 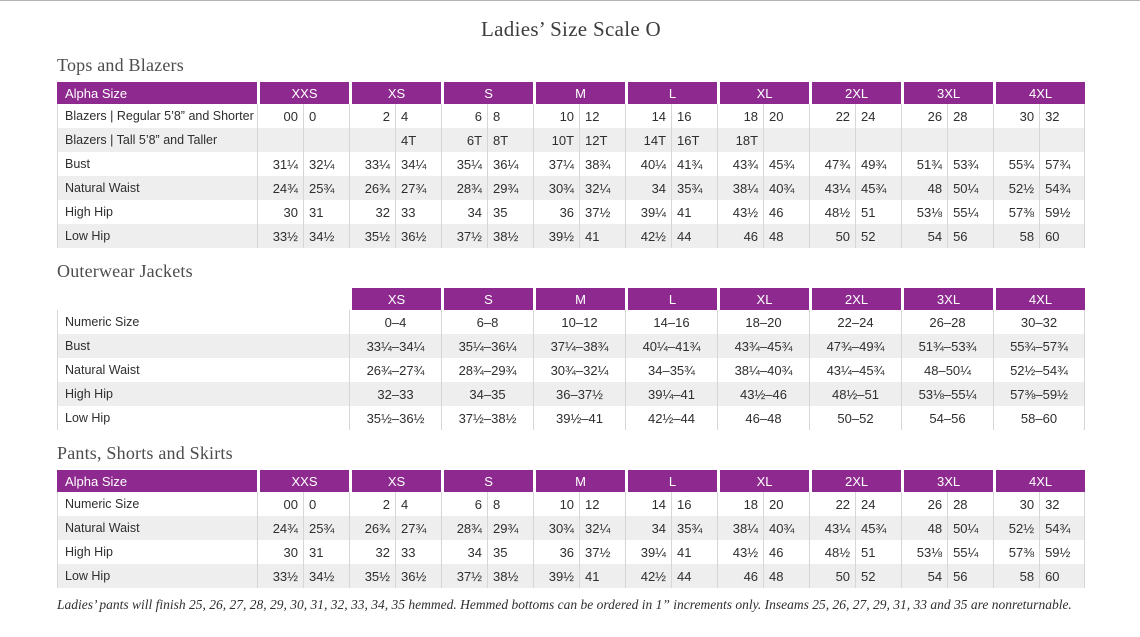 What do you see at coordinates (855, 370) in the screenshot?
I see `size-value-cell: 43¼–45¾` at bounding box center [855, 370].